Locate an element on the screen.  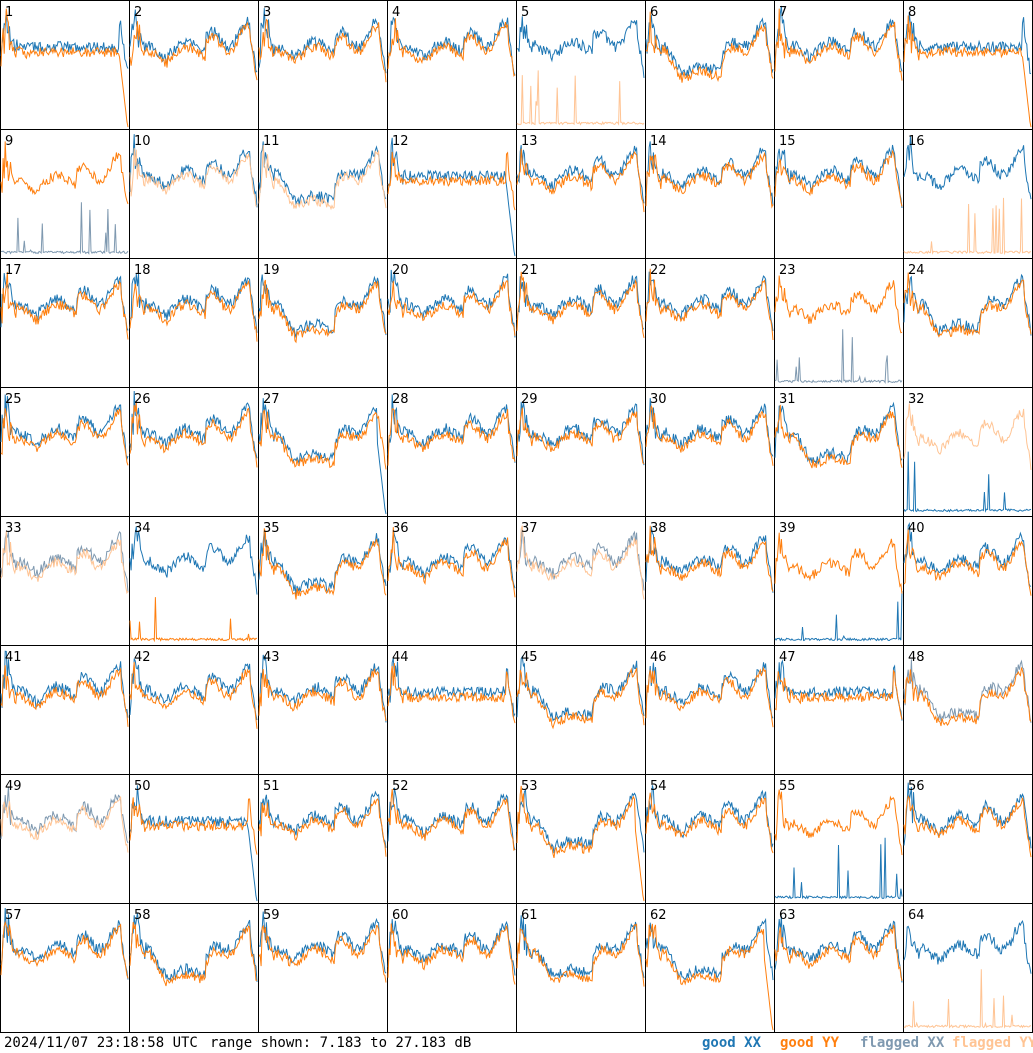
panel-3: 3 is located at coordinates (323, 65).